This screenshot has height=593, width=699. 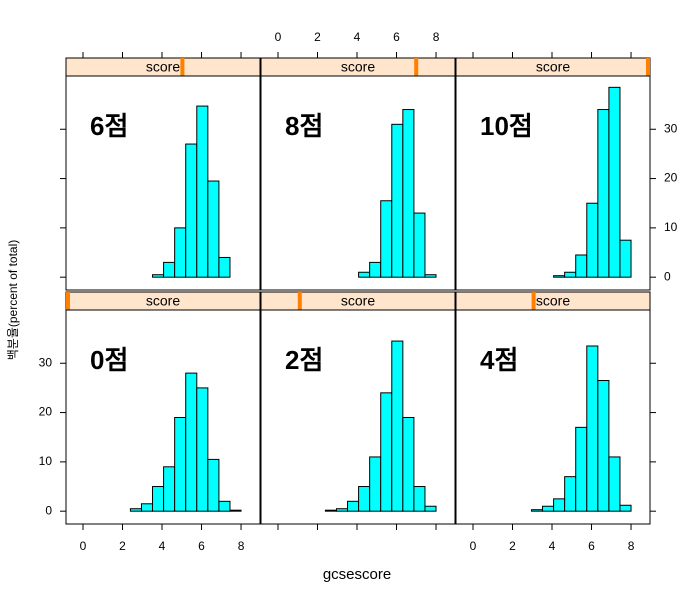 I want to click on panel-annotation: 0점, so click(x=109, y=360).